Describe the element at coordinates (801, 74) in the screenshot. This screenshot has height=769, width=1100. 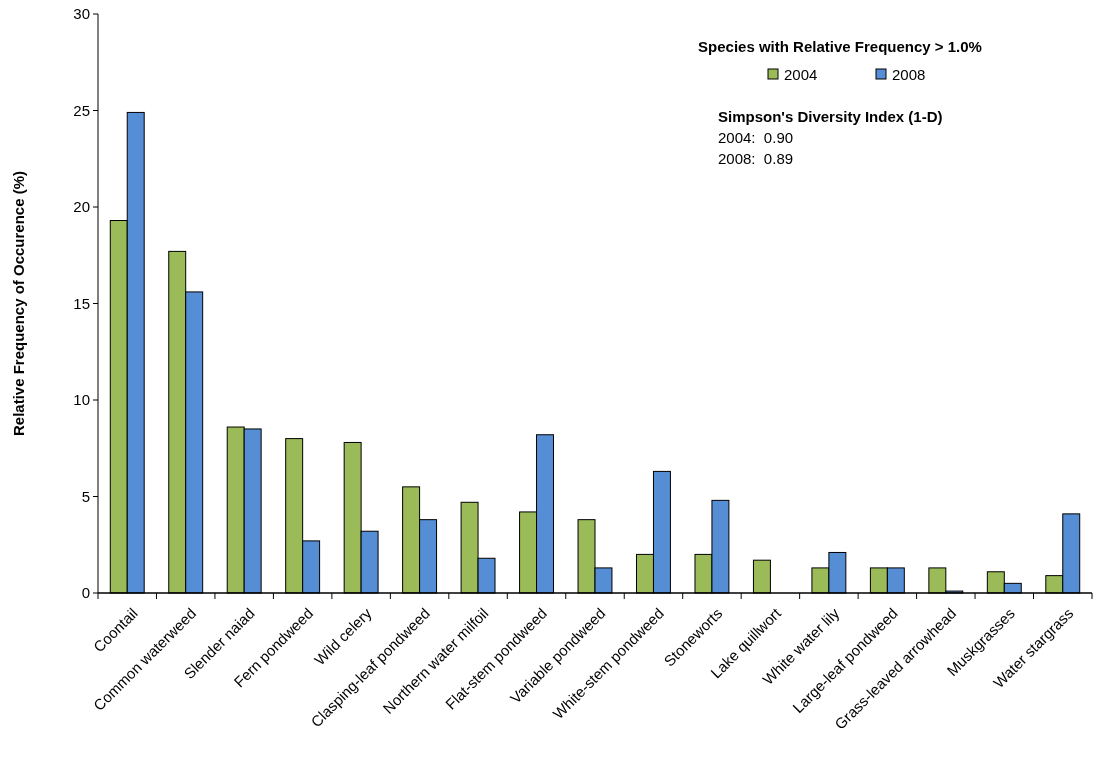
I see `legend-label: 2004` at that location.